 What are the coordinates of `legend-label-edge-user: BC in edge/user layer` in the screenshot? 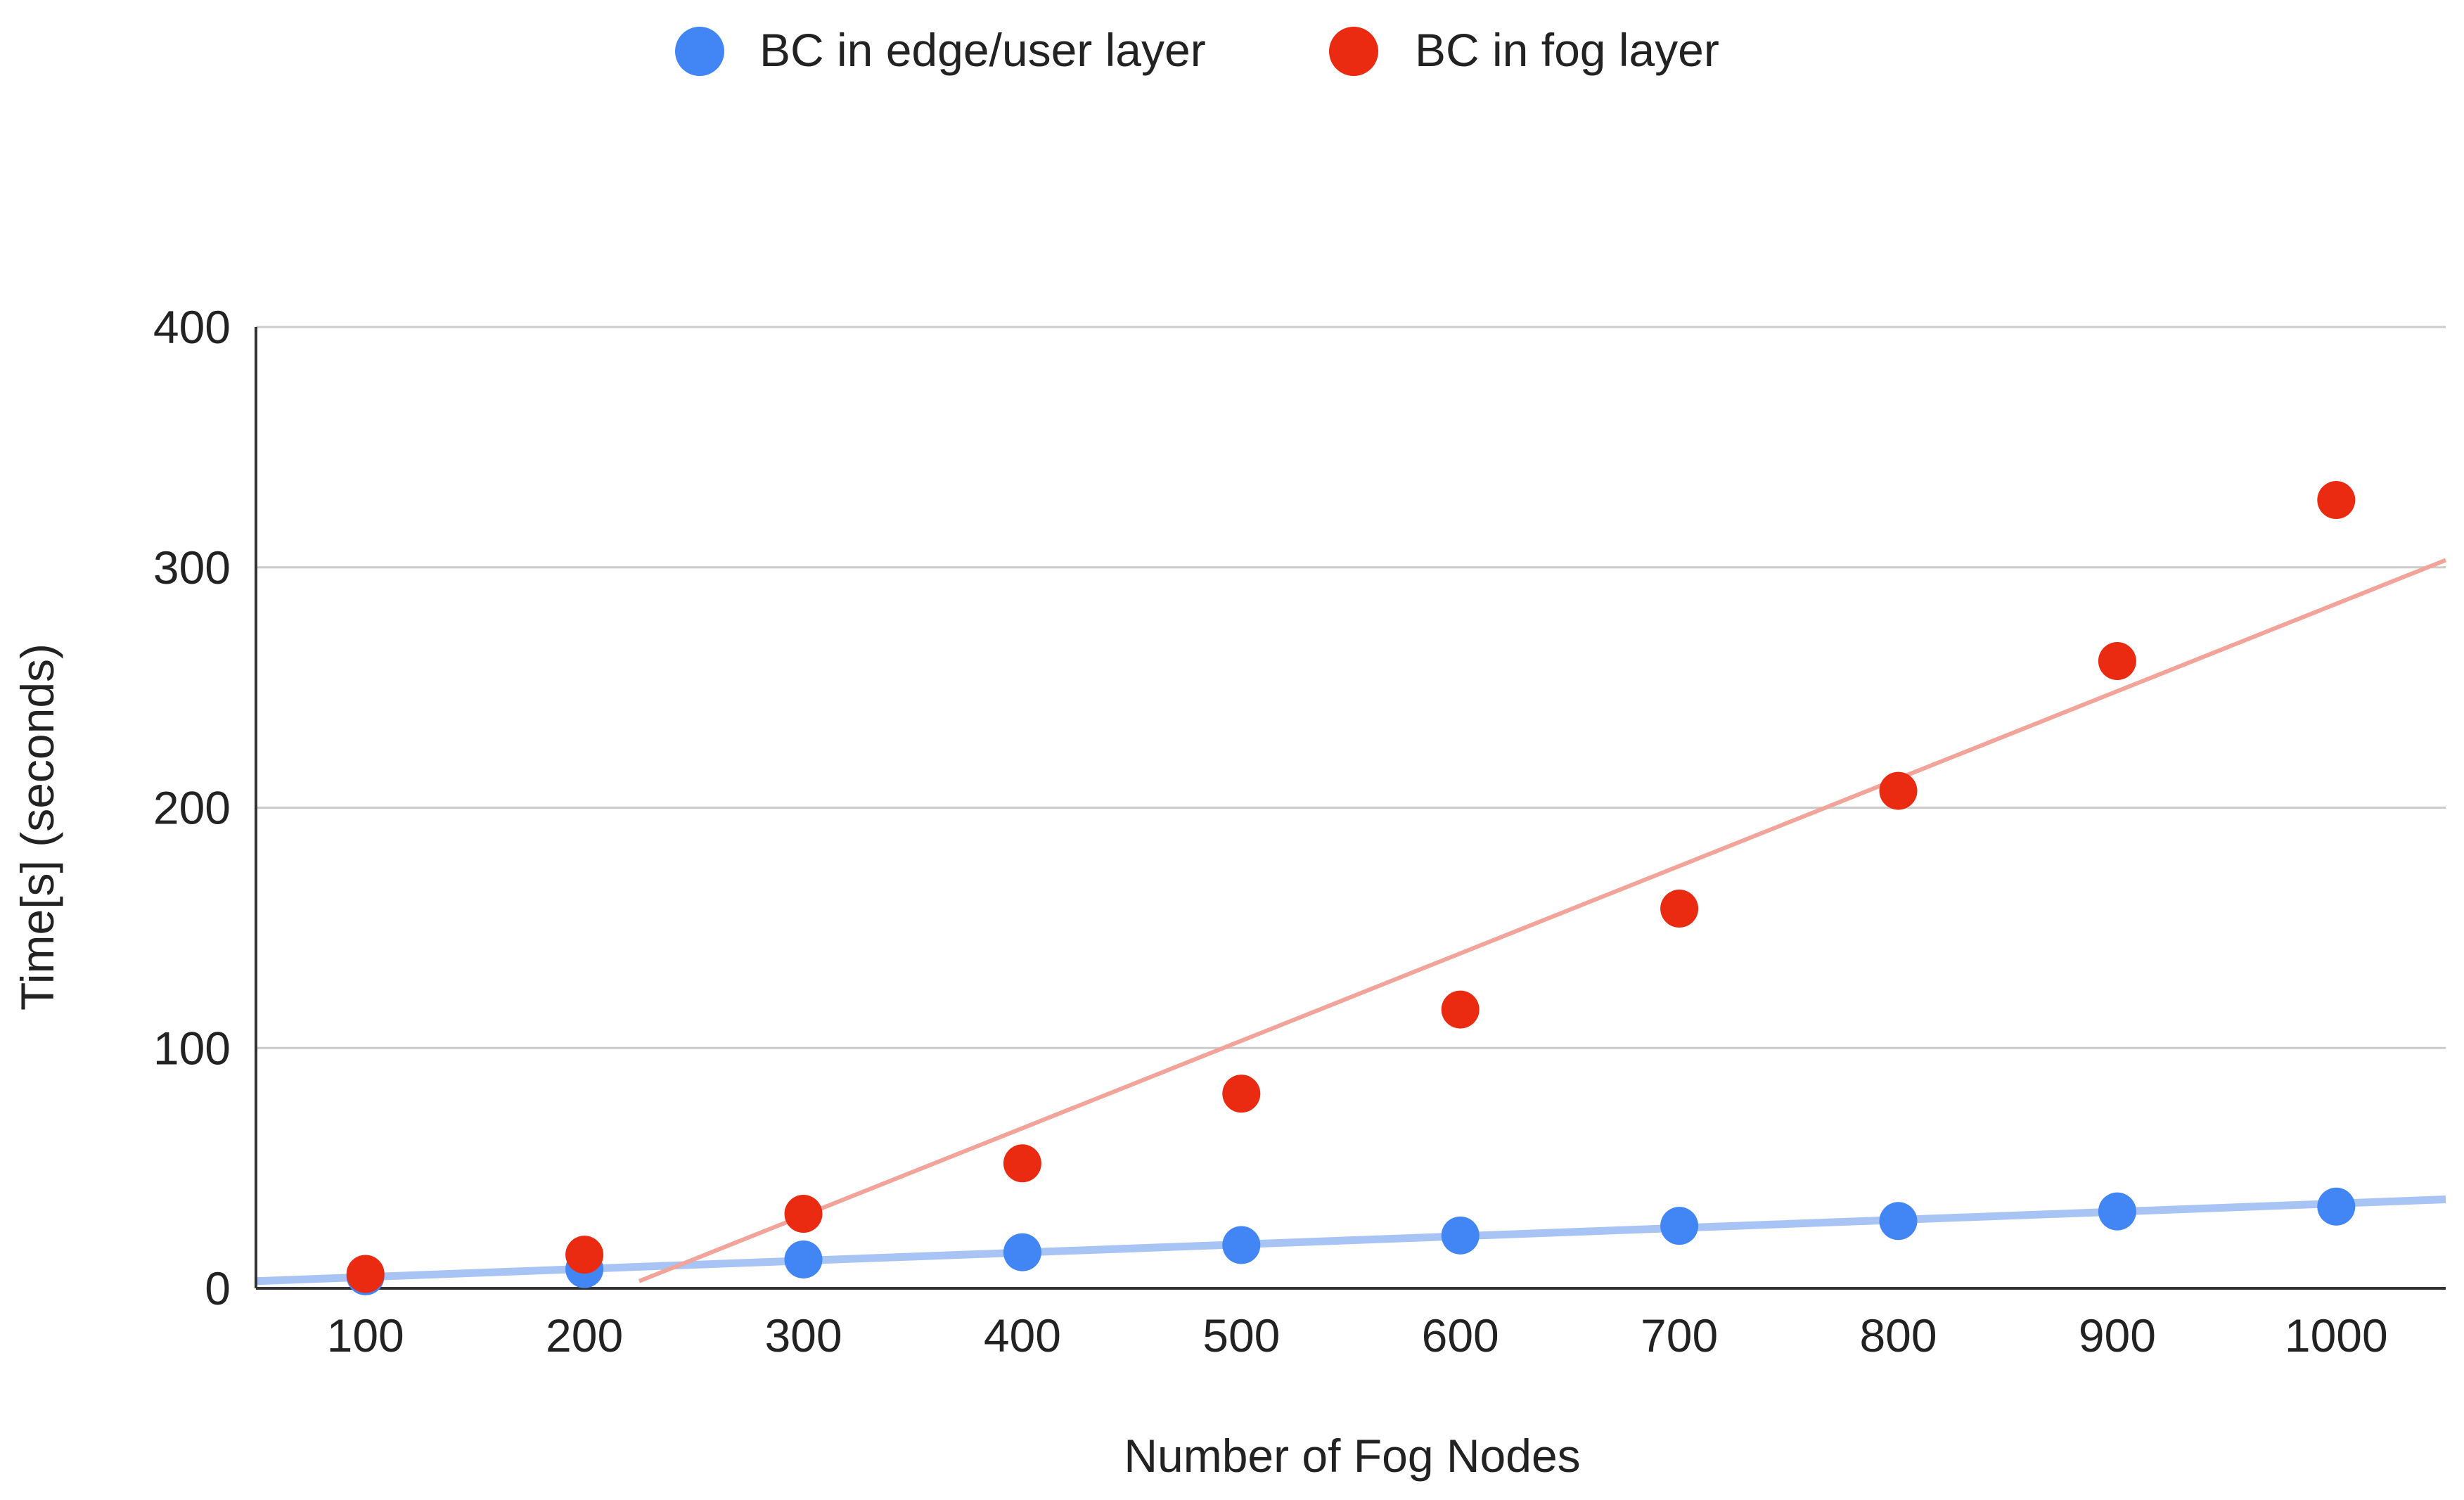 It's located at (982, 50).